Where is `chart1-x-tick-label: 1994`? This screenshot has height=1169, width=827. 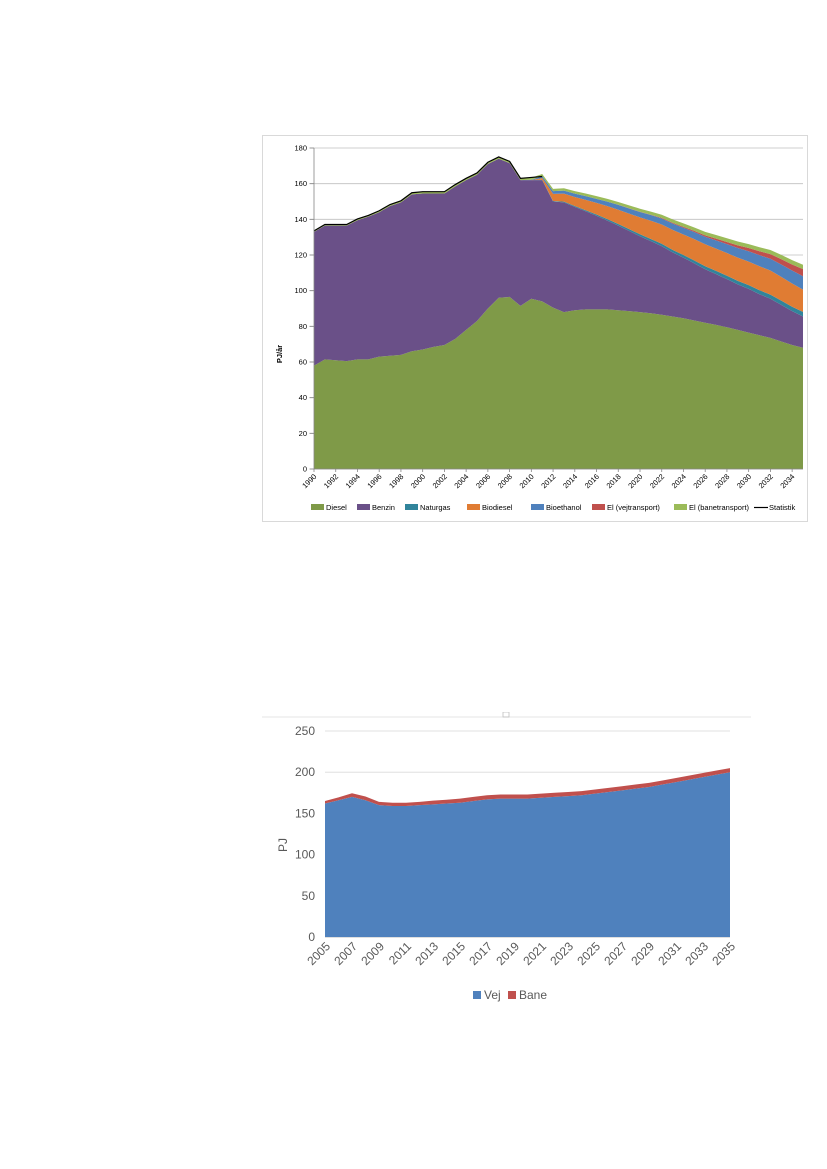
chart1-x-tick-label: 1994 is located at coordinates (353, 481).